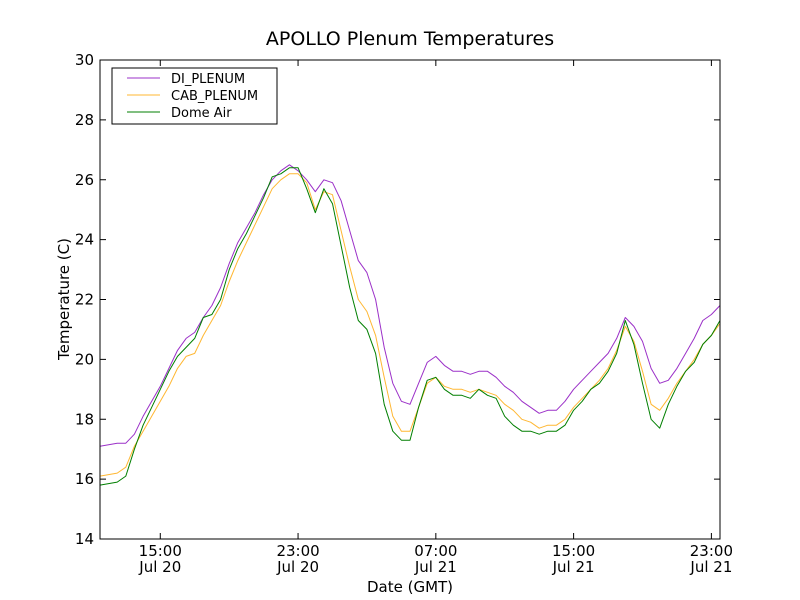 The width and height of the screenshot is (800, 600). What do you see at coordinates (410, 39) in the screenshot?
I see `chart-title: APOLLO Plenum Temperatures` at bounding box center [410, 39].